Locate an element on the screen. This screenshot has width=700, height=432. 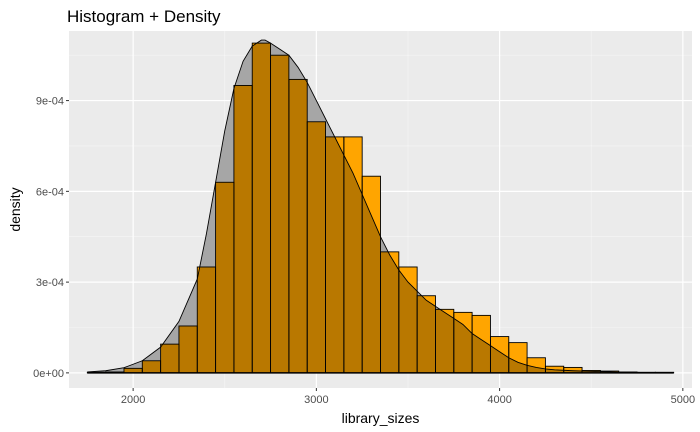
y-tick-label: 6e-04 is located at coordinates (50, 192).